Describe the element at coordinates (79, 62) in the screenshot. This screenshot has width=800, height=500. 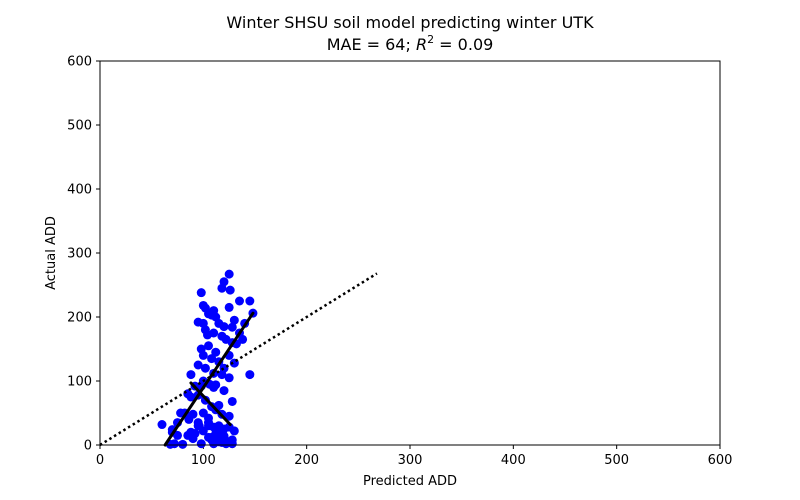
I see `y-tick-label: 600` at that location.